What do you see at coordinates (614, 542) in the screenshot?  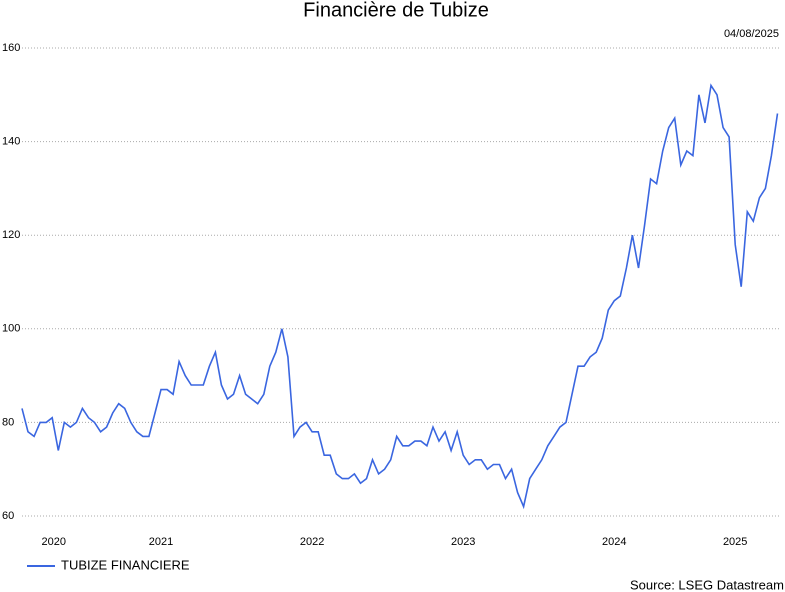 I see `x-tick-label: 2024` at bounding box center [614, 542].